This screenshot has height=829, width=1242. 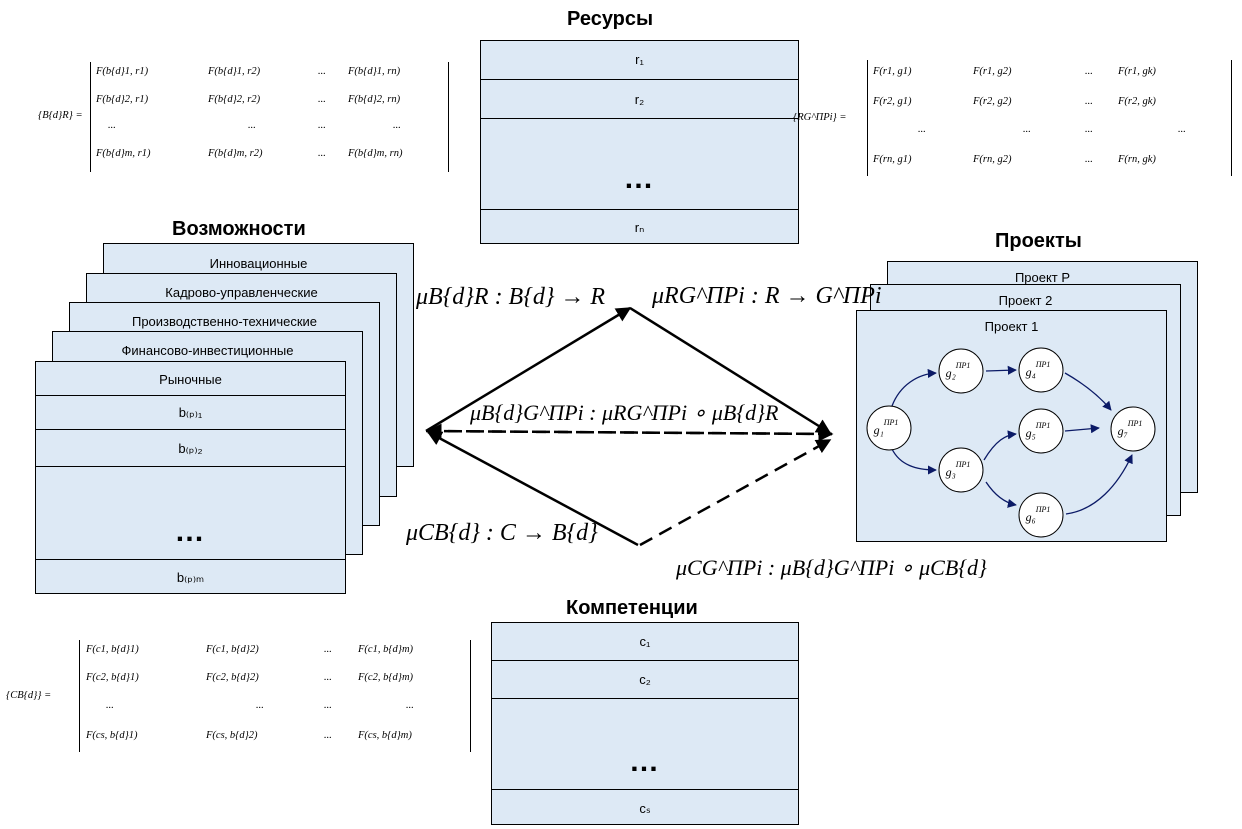 What do you see at coordinates (235, 153) in the screenshot?
I see `matrix-cell: F(b{d}m, r2)` at bounding box center [235, 153].